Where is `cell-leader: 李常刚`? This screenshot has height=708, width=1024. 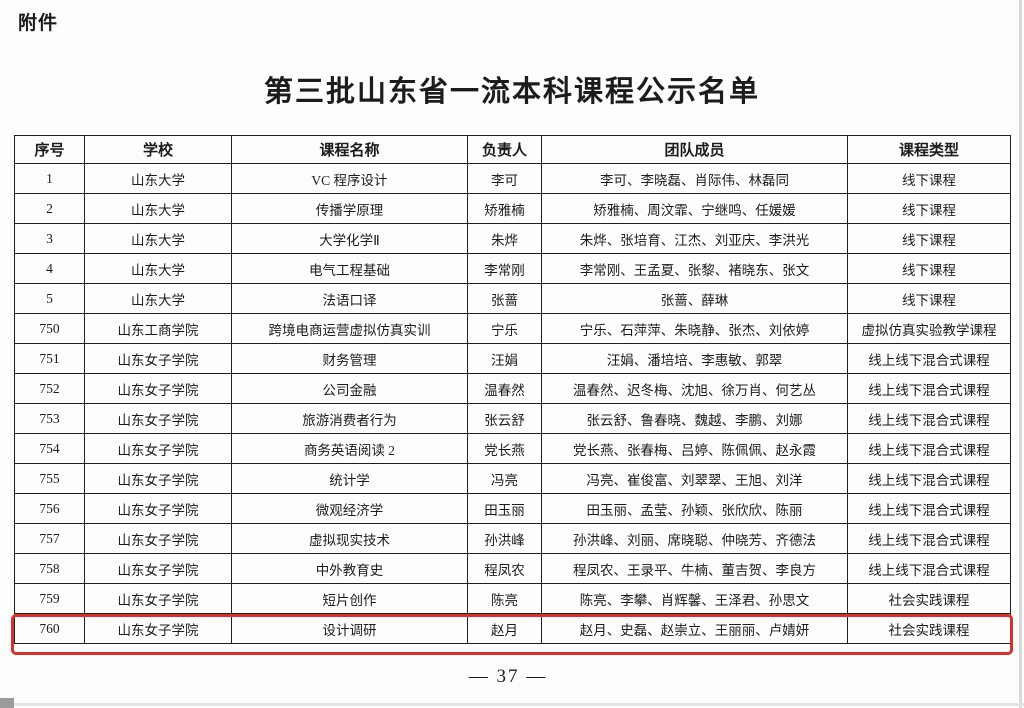
cell-leader: 李常刚 is located at coordinates (504, 268).